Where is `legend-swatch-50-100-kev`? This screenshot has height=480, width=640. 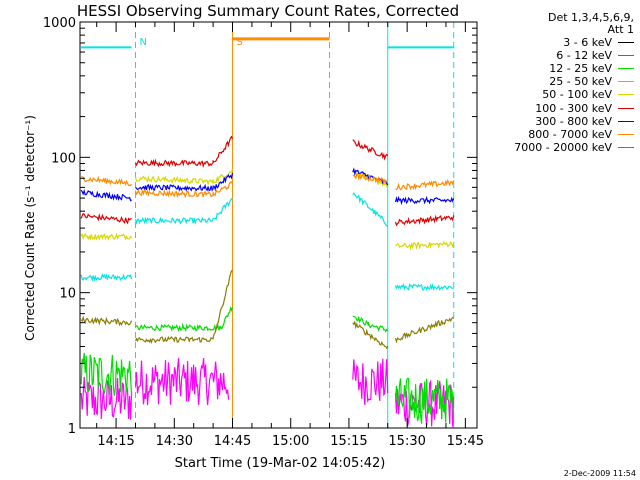 legend-swatch-50-100-kev is located at coordinates (626, 95).